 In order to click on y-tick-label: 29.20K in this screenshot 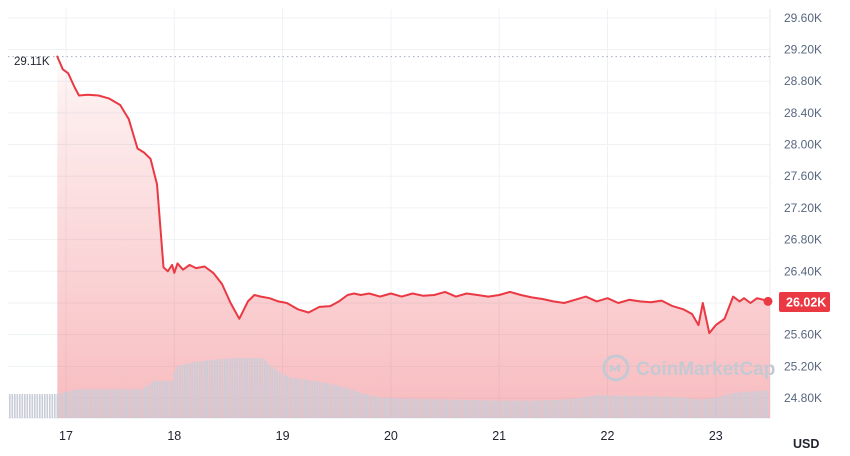, I will do `click(803, 50)`.